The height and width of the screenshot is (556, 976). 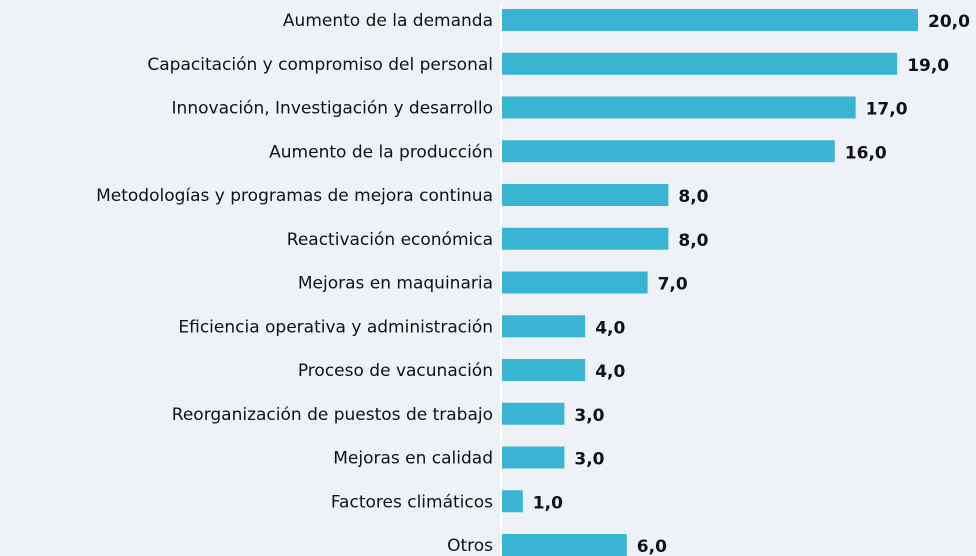 What do you see at coordinates (652, 546) in the screenshot?
I see `value-label: 6,0` at bounding box center [652, 546].